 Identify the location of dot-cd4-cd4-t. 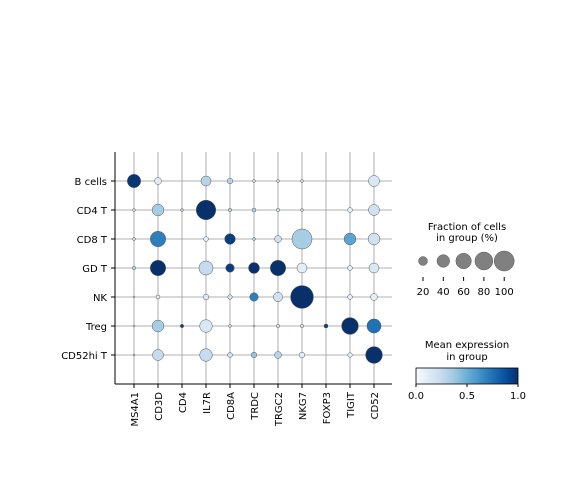
(182, 210).